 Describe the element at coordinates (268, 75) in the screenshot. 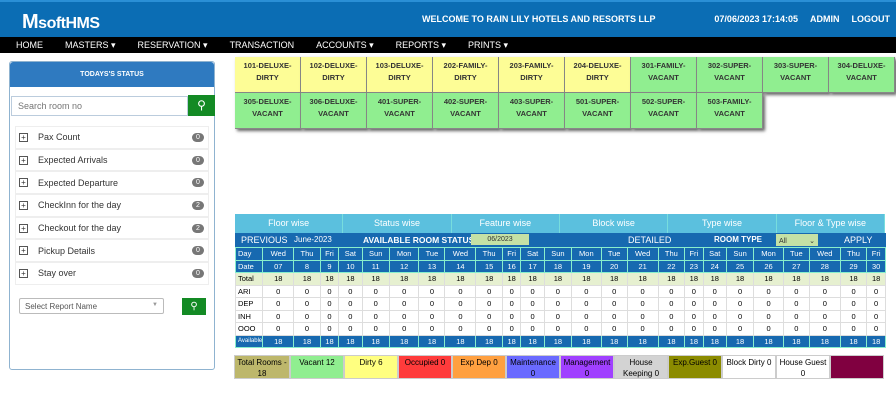

I see `room-tile: 101-DELUXE- DIRTY` at that location.